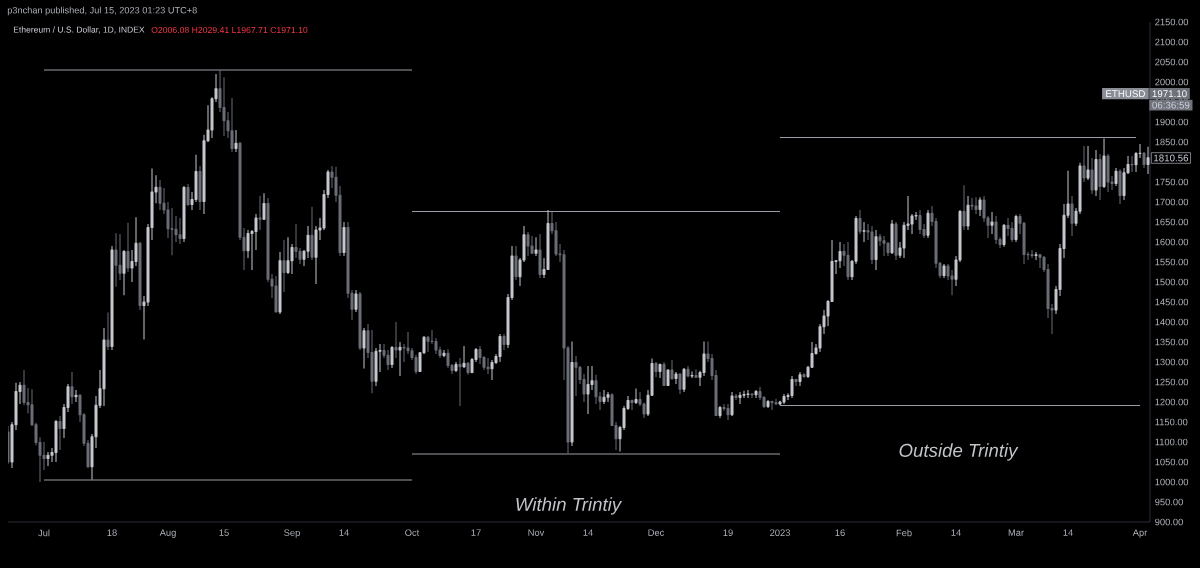  What do you see at coordinates (1169, 522) in the screenshot?
I see `y-tick-label: 900.00` at bounding box center [1169, 522].